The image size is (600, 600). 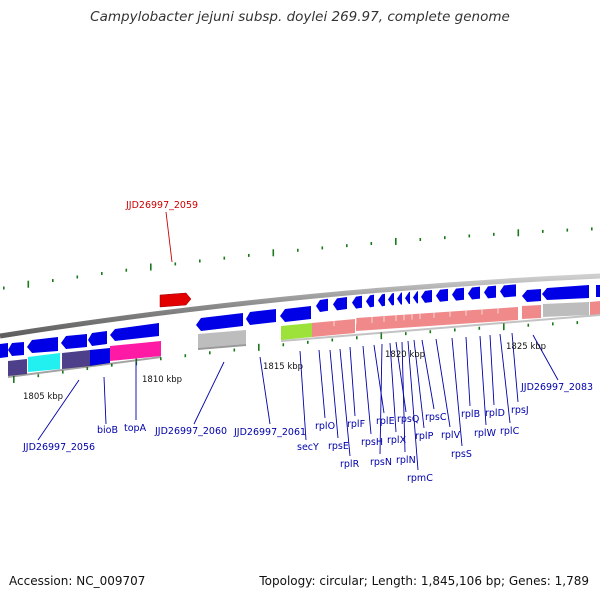 What do you see at coordinates (451, 435) in the screenshot?
I see `gene-label-rplv: rplV` at bounding box center [451, 435].